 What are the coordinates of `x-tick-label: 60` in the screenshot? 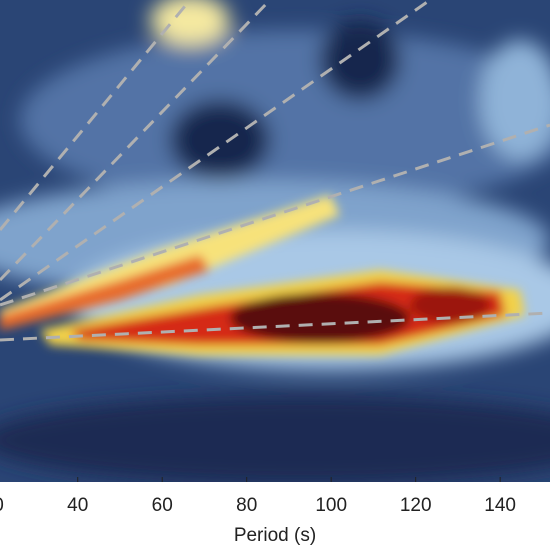 It's located at (162, 505).